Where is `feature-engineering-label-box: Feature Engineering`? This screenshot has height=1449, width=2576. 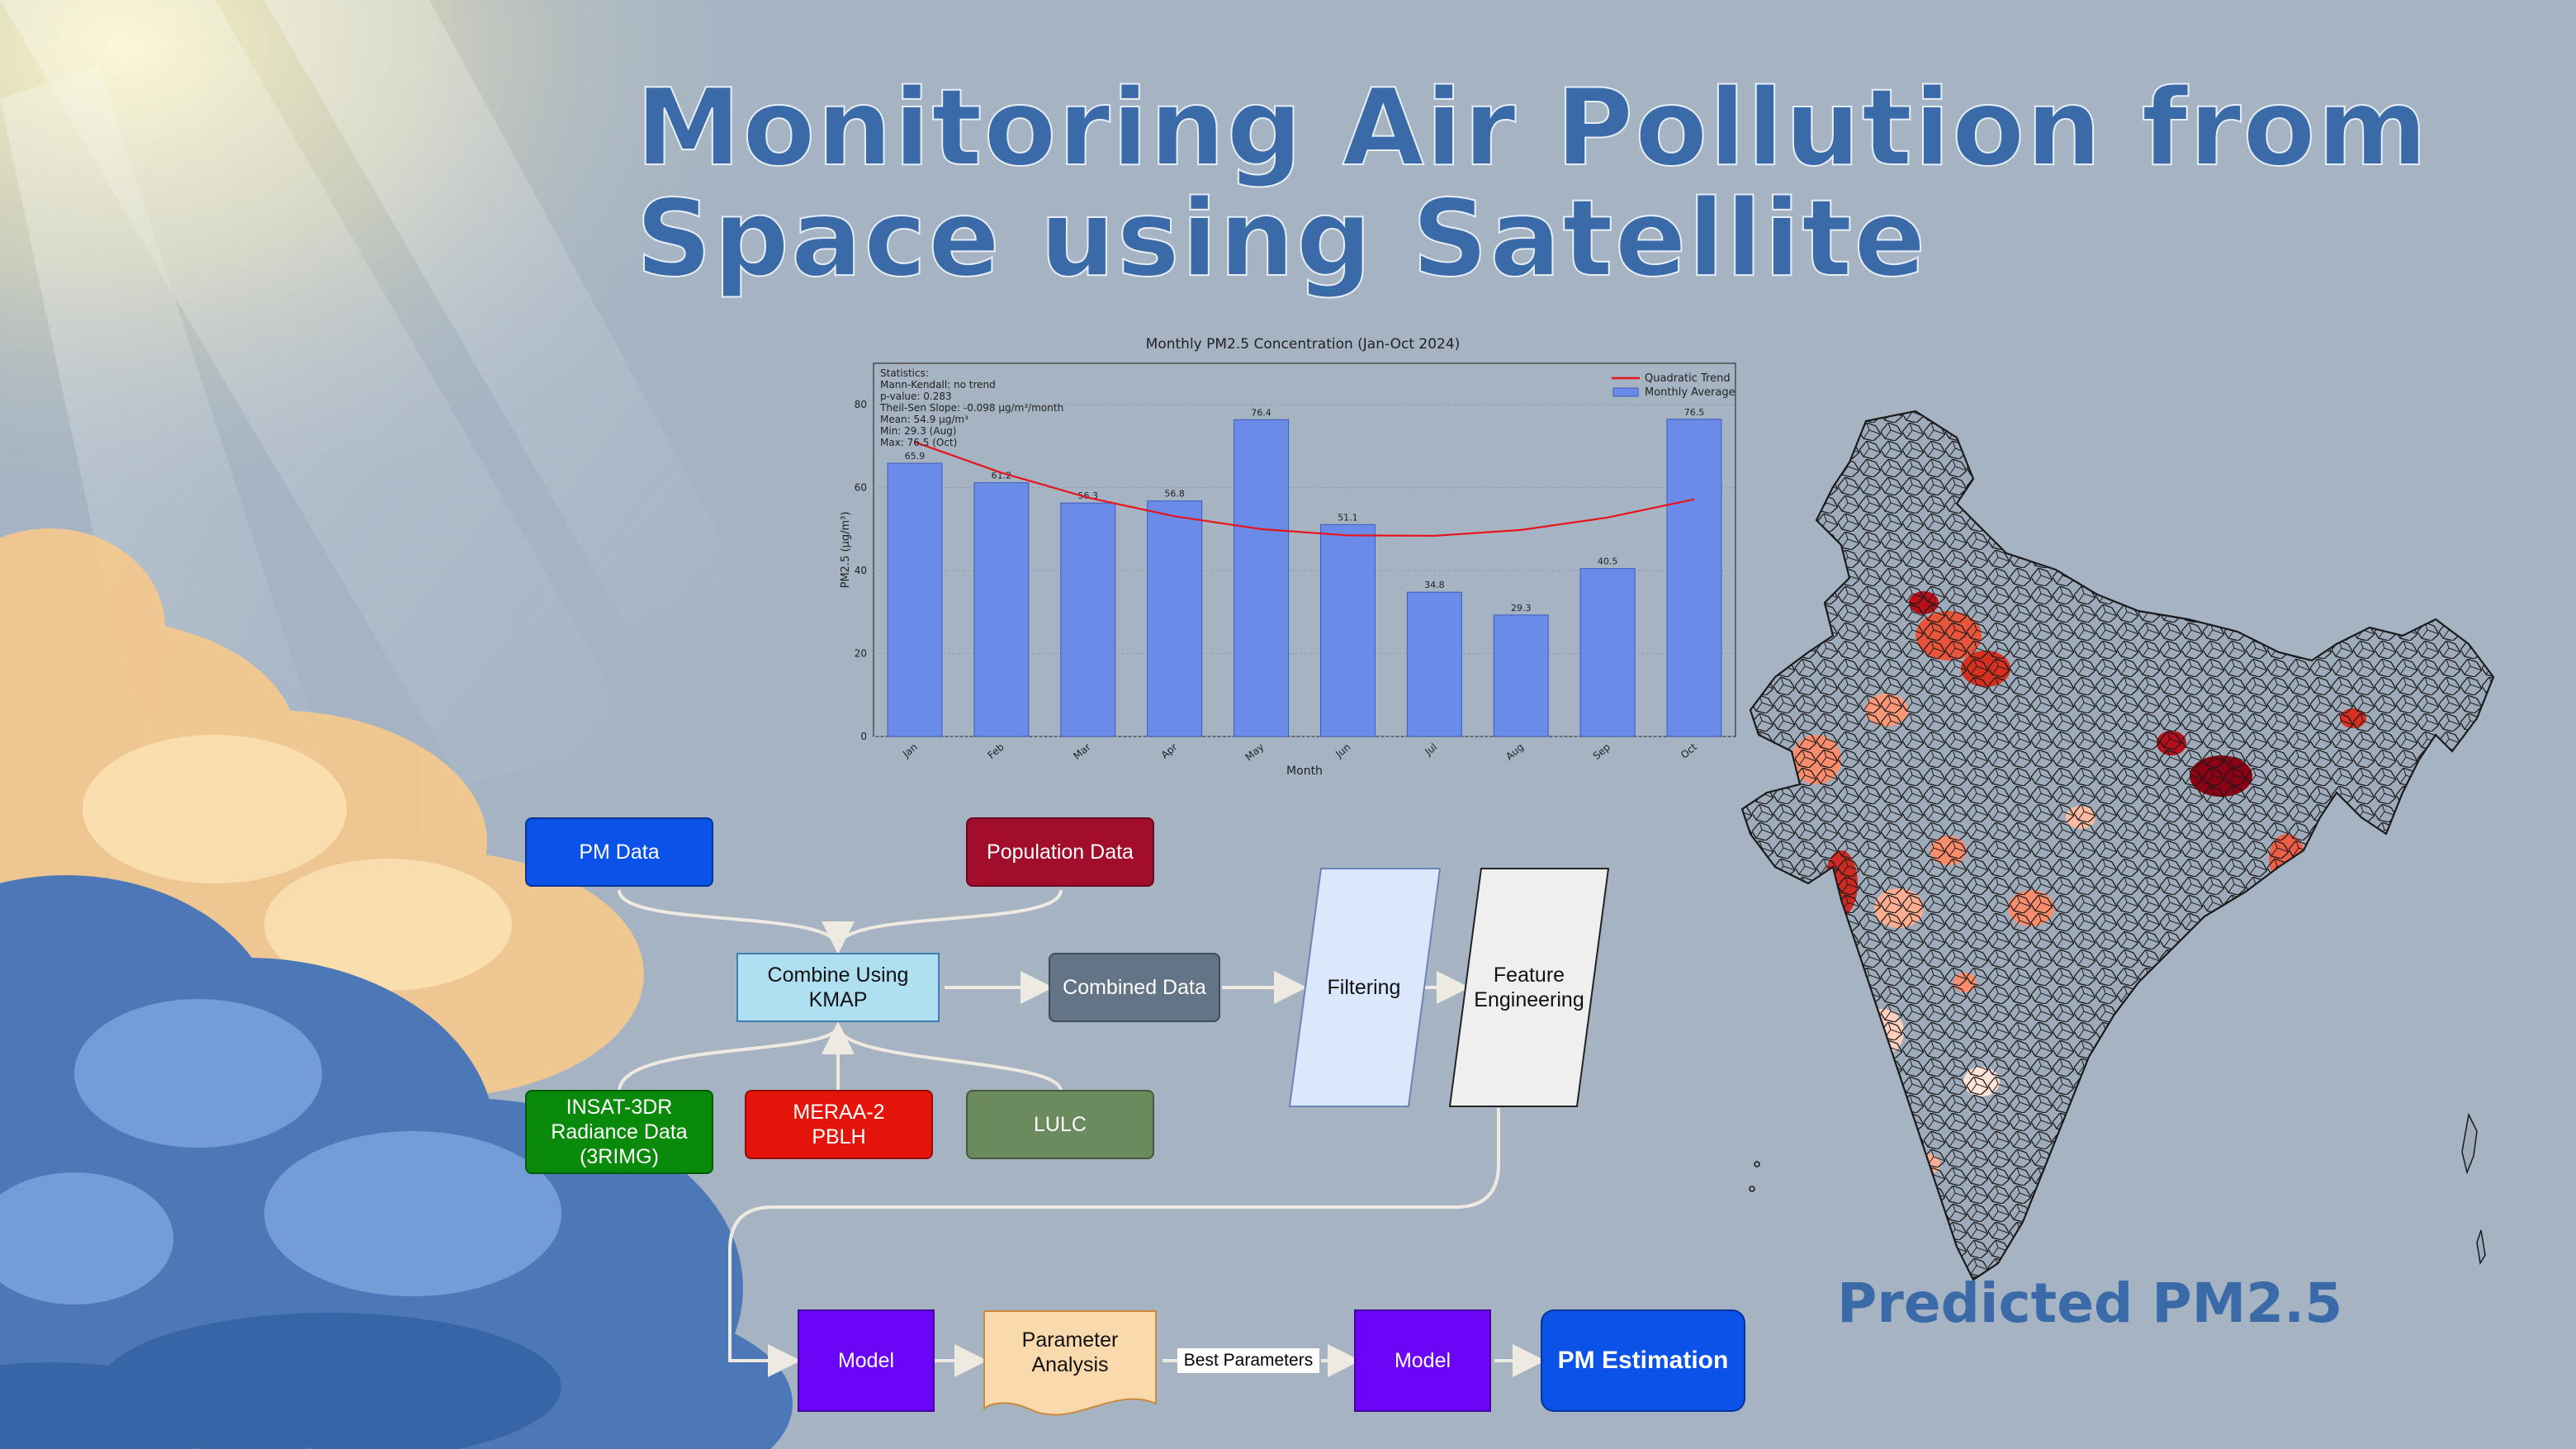
feature-engineering-label-box: Feature Engineering is located at coordinates (1529, 987).